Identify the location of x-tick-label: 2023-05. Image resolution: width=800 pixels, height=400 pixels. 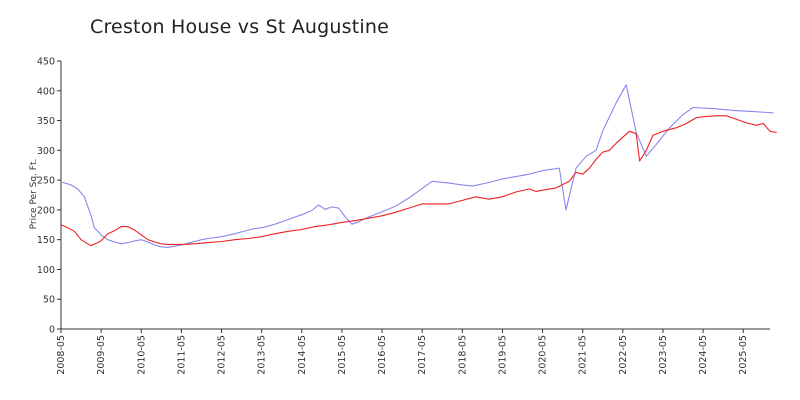
(663, 355).